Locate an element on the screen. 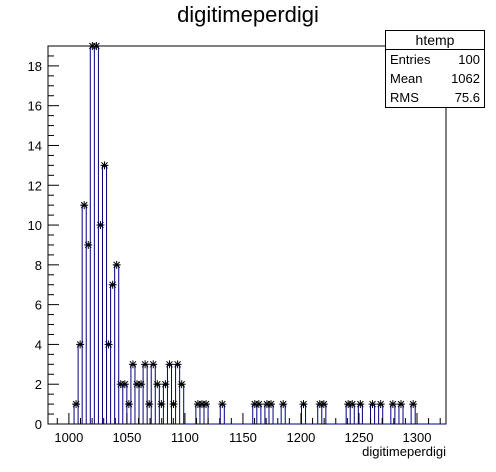 This screenshot has width=496, height=472. stats-entries-label: Entries is located at coordinates (410, 59).